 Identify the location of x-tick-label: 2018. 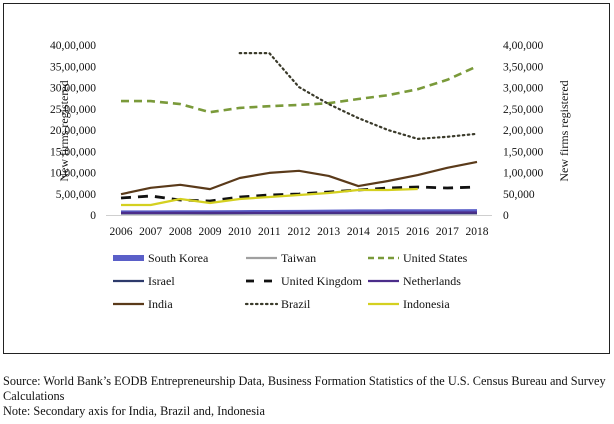
(477, 232).